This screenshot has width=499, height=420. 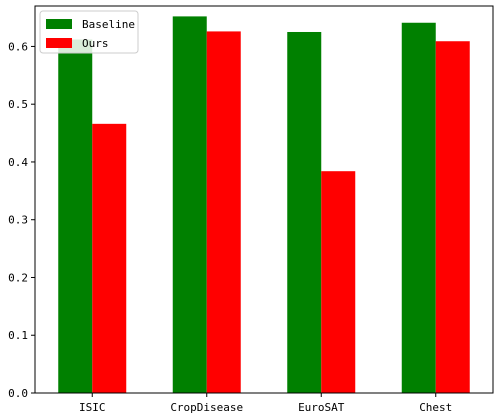 I want to click on y-tick-label: 0.1, so click(x=18, y=335).